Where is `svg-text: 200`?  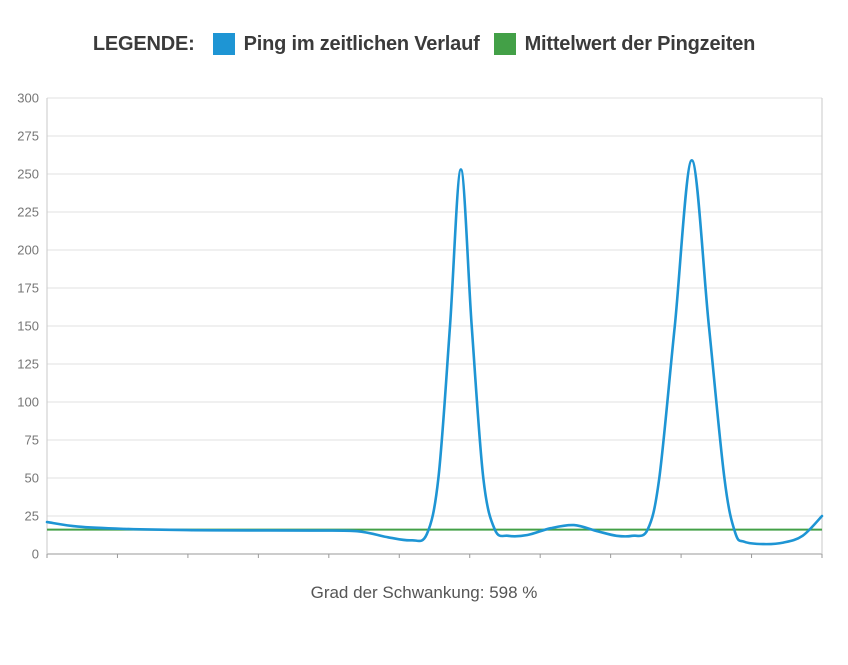
svg-text: 200 is located at coordinates (28, 250).